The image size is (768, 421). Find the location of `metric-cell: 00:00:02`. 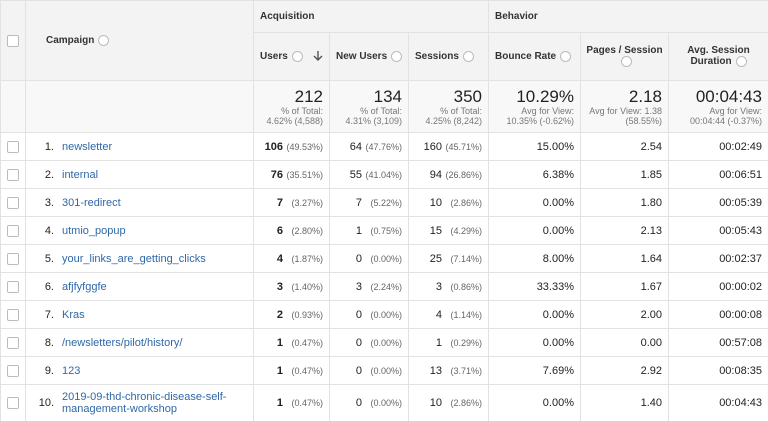

metric-cell: 00:00:02 is located at coordinates (717, 286).